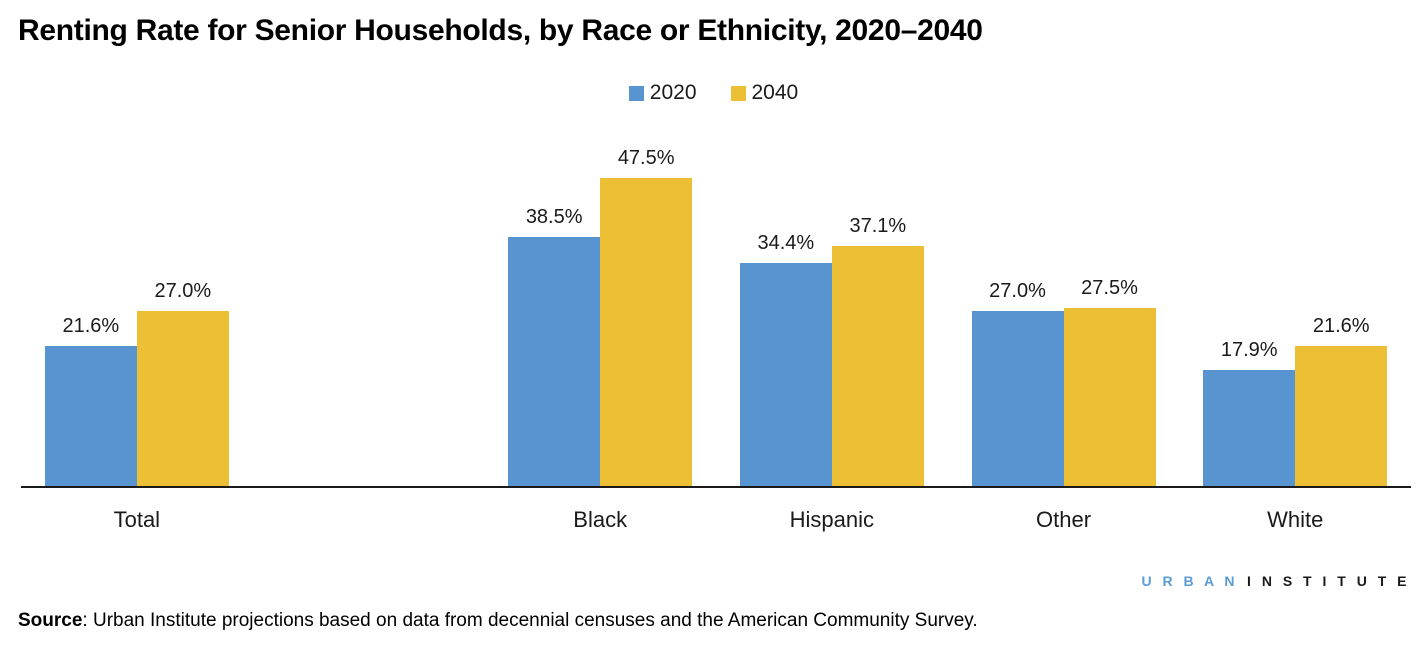 This screenshot has height=670, width=1427. I want to click on bar-group-total: 21.6% 27.0%, so click(137, 313).